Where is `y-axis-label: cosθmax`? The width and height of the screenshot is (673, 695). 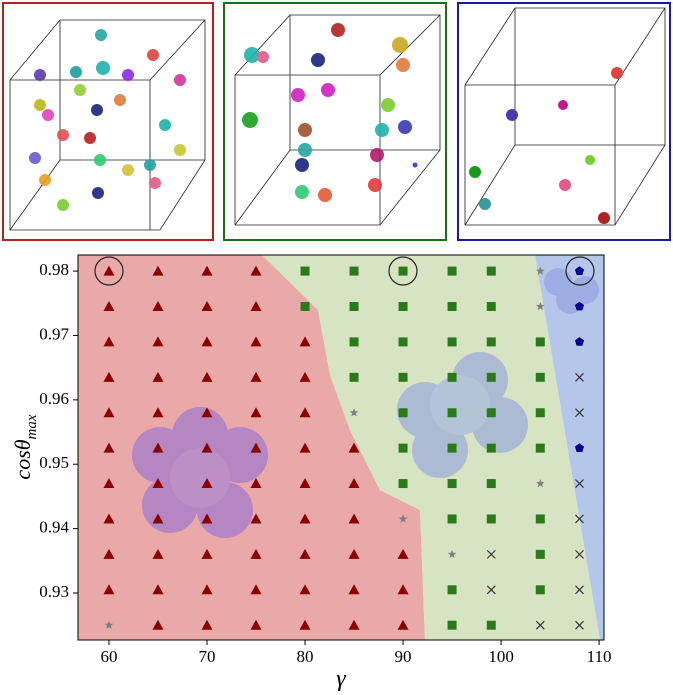
y-axis-label: cosθmax is located at coordinates (25, 446).